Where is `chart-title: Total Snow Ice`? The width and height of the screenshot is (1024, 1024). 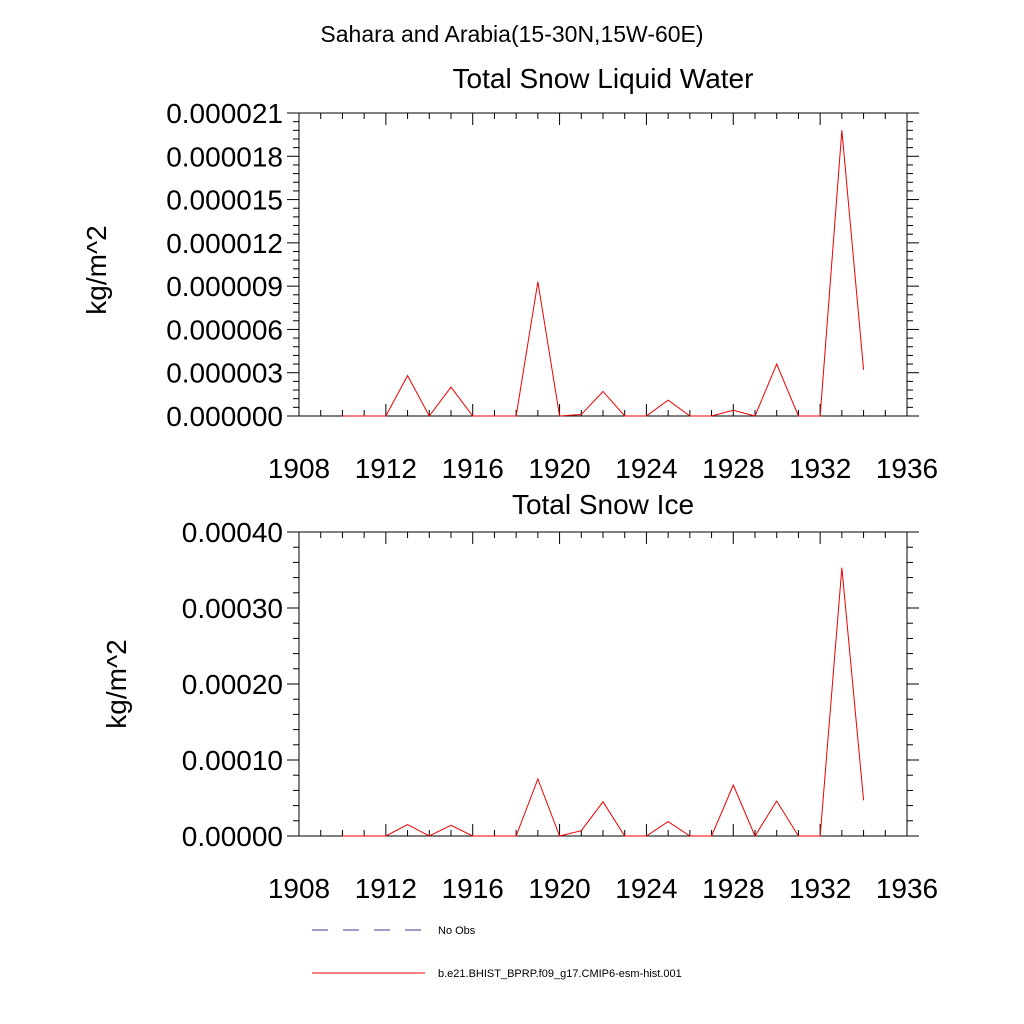
chart-title: Total Snow Ice is located at coordinates (603, 504).